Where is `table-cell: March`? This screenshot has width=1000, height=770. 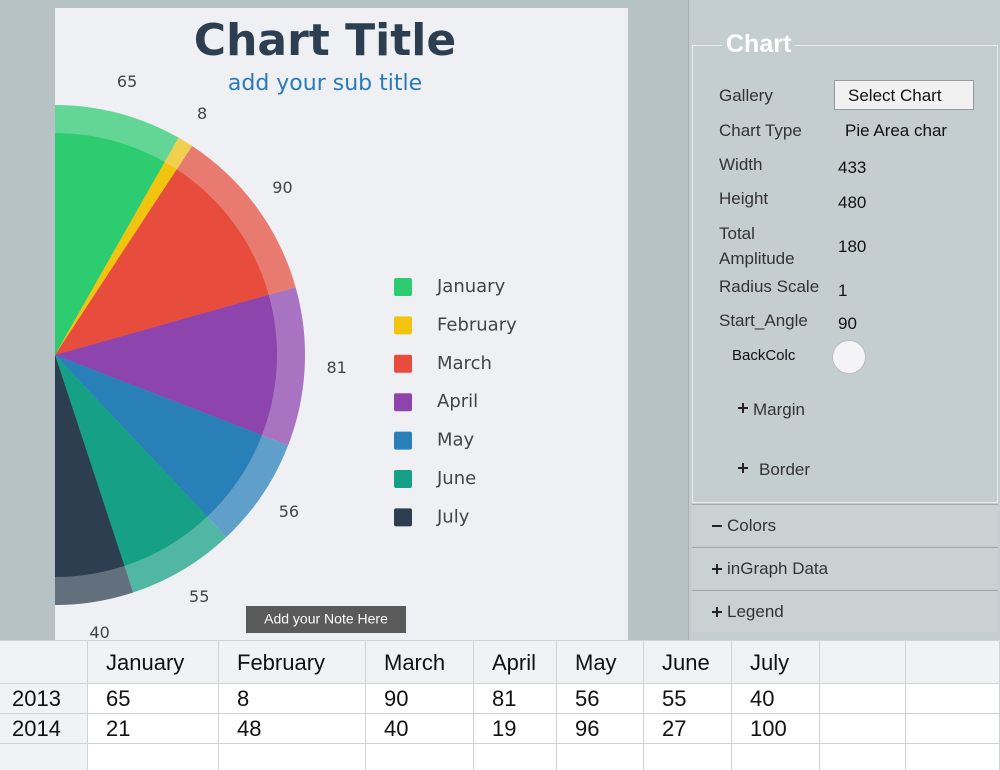
table-cell: March is located at coordinates (420, 662).